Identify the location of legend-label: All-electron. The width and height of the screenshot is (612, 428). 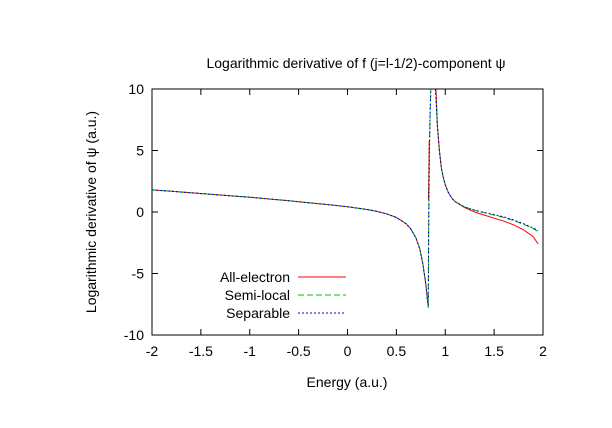
(255, 277).